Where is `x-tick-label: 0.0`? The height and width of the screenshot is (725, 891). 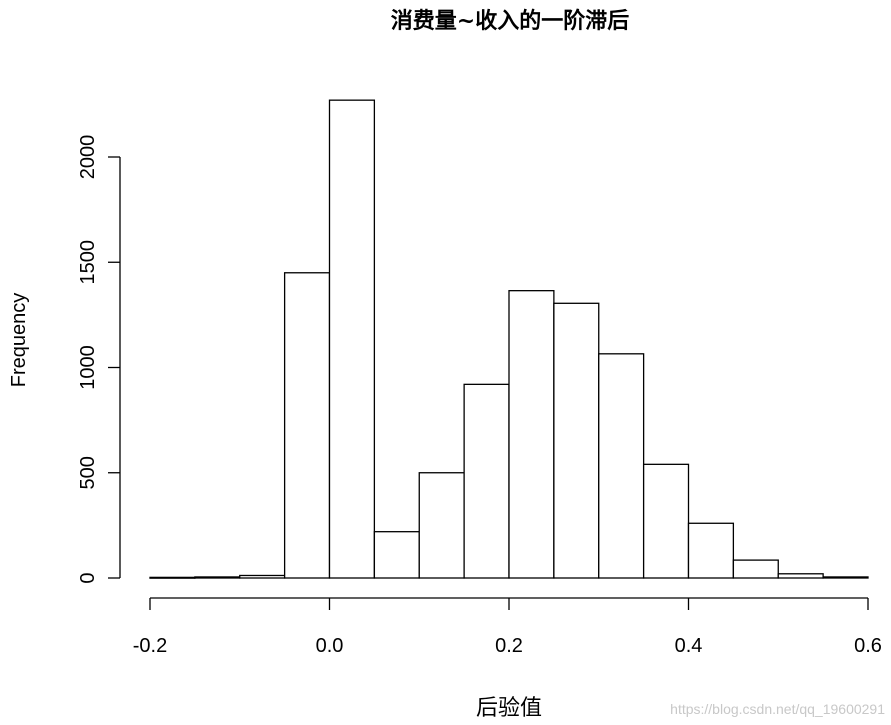
x-tick-label: 0.0 is located at coordinates (330, 646).